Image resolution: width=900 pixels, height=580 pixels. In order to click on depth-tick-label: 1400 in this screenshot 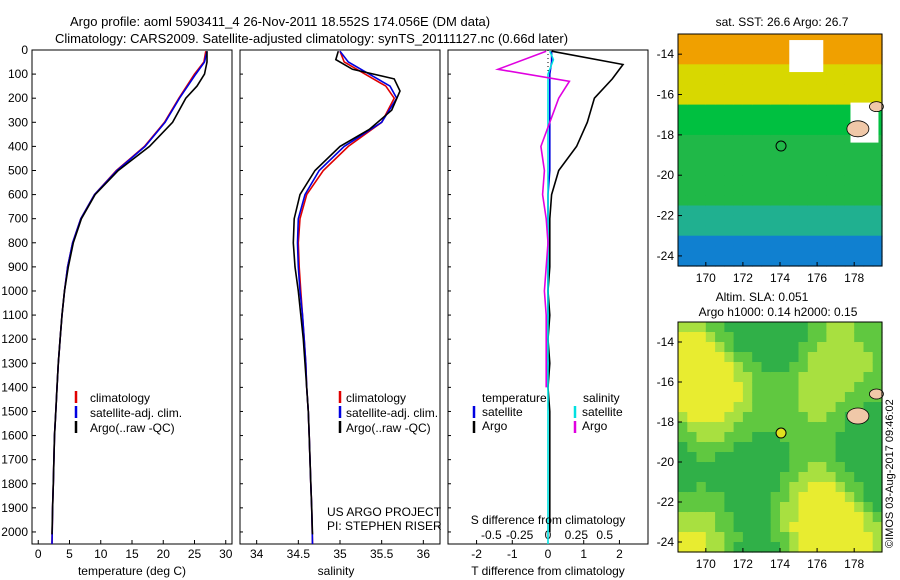, I will do `click(14, 387)`.